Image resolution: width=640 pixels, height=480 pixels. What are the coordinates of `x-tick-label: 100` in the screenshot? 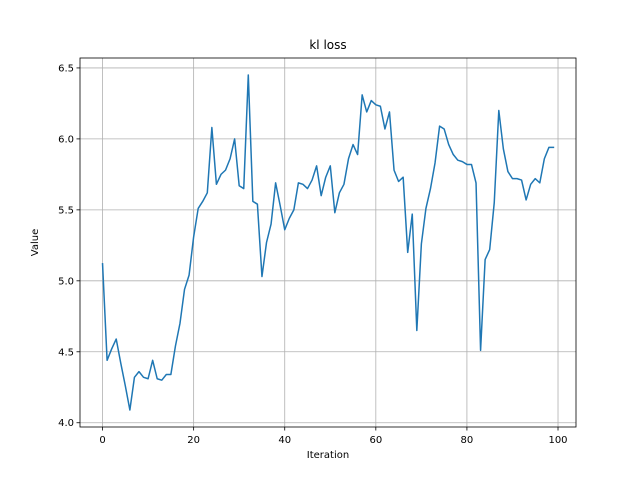 It's located at (557, 440).